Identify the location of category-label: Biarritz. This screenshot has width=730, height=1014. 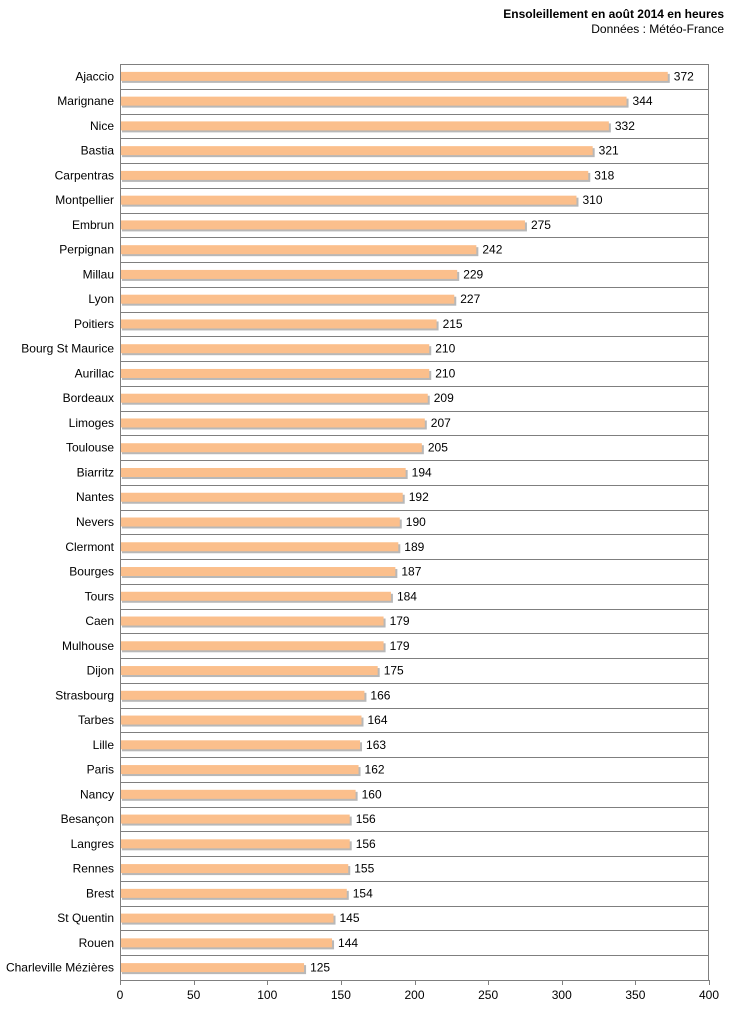
(95, 472).